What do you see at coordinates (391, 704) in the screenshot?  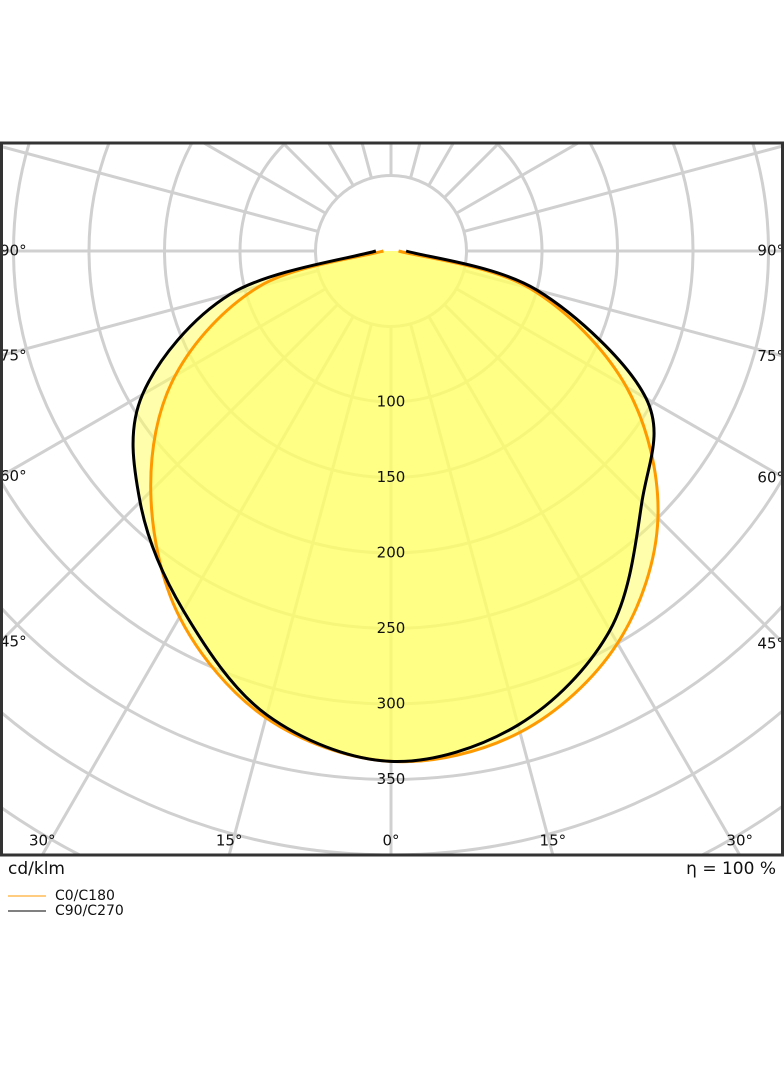 I see `r-tick-label: 300` at bounding box center [391, 704].